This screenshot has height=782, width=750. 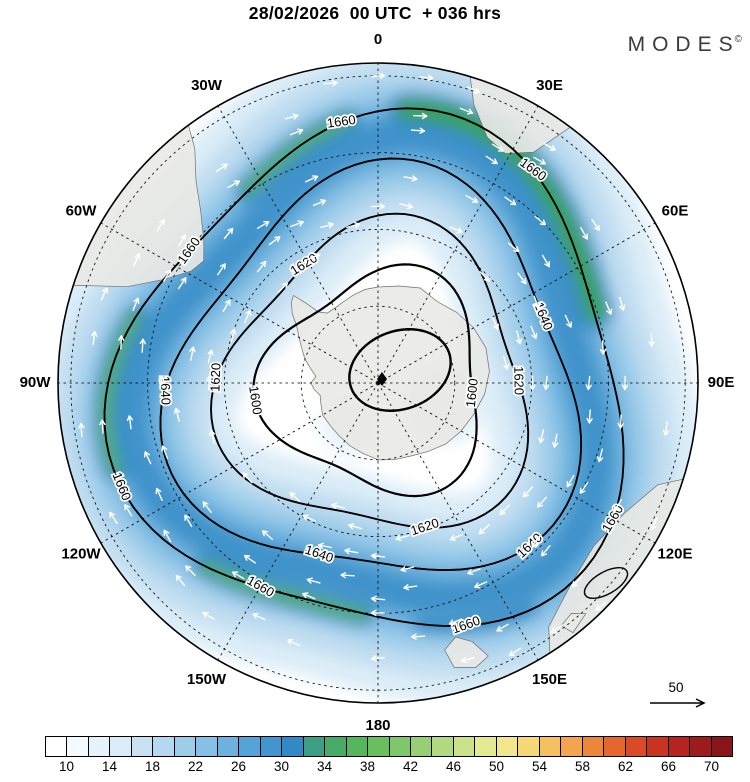 I want to click on meridian-label-120W: 120W, so click(x=81, y=553).